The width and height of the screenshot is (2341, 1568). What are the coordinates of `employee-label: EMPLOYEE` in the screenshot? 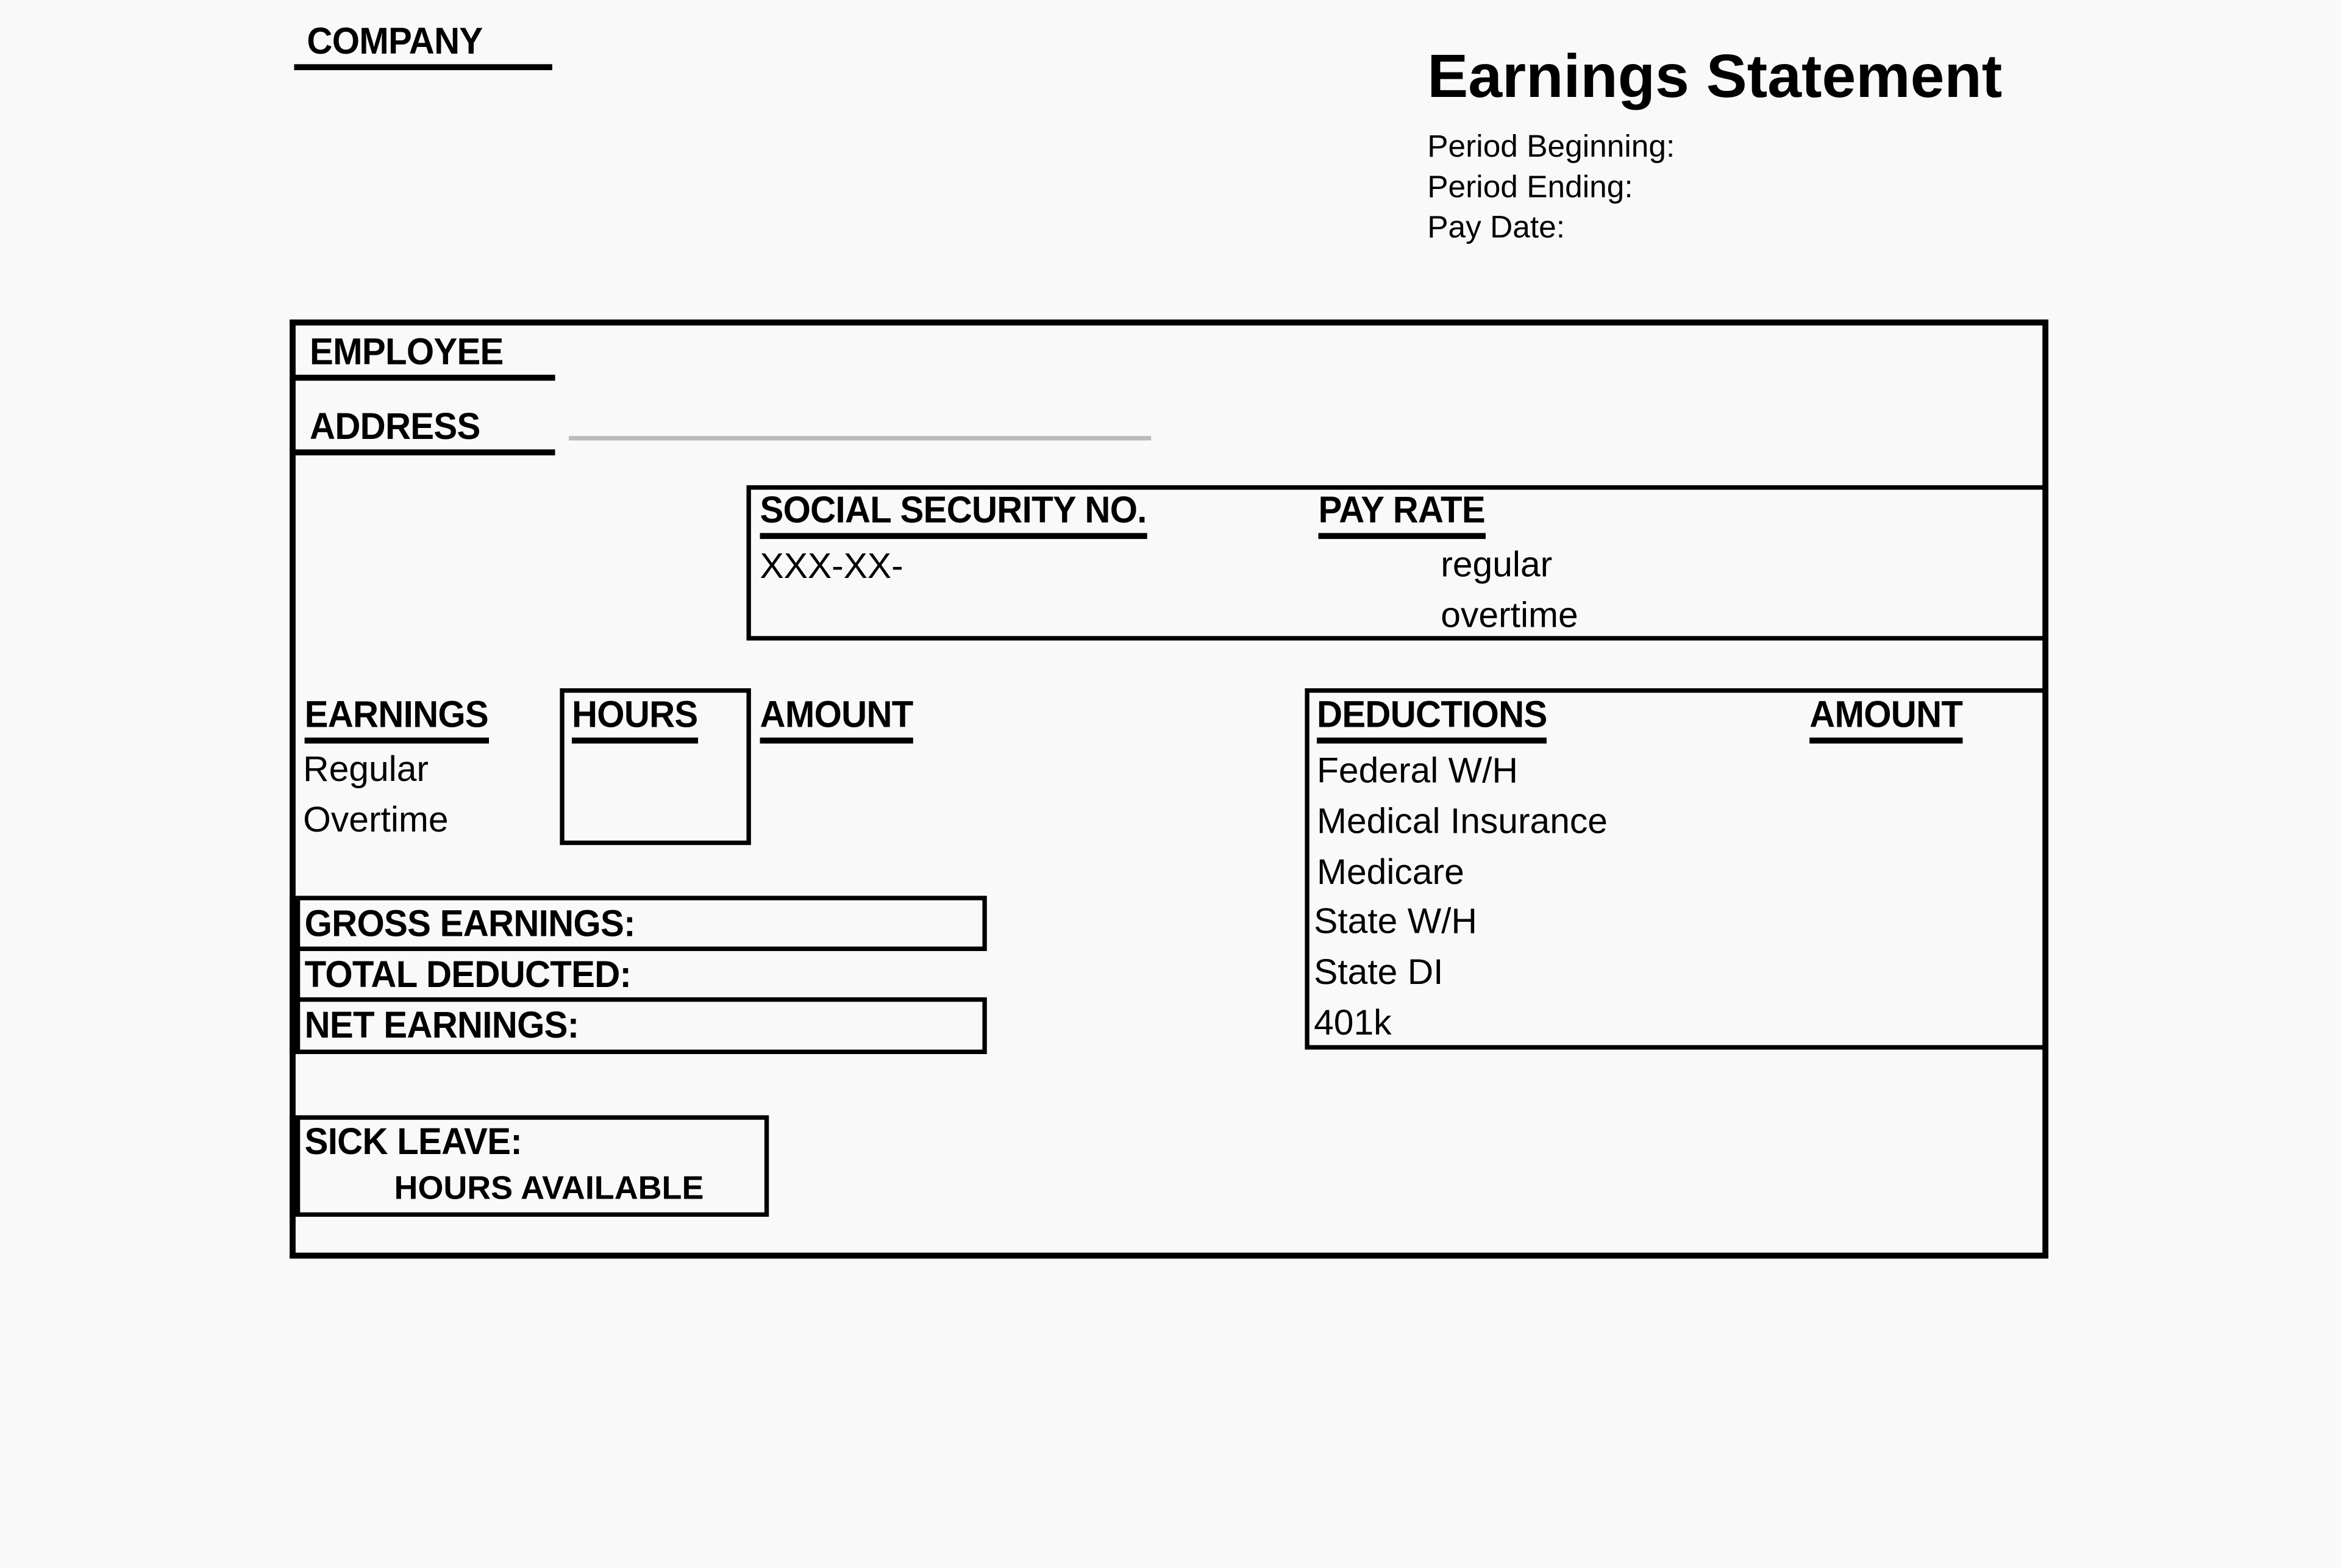 It's located at (424, 356).